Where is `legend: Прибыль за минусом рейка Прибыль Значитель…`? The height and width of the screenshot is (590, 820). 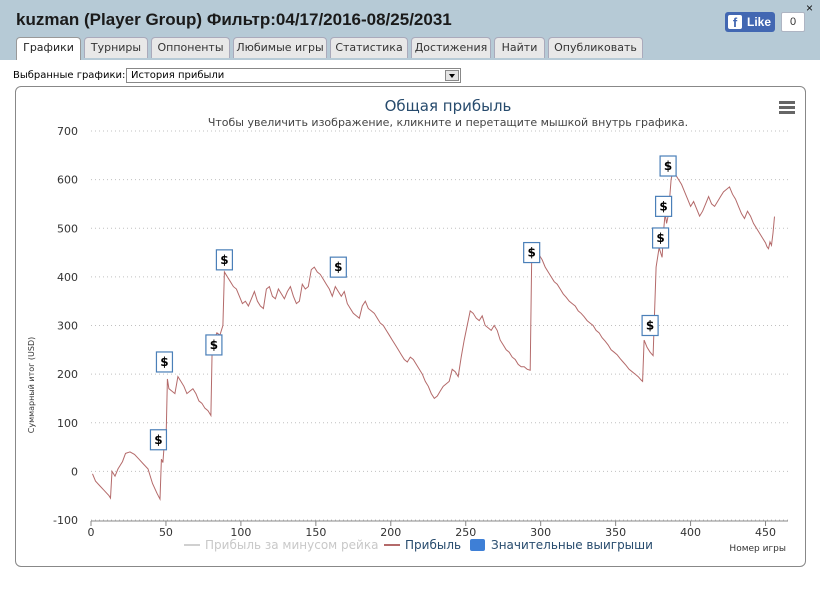
legend: Прибыль за минусом рейка Прибыль Значитель… is located at coordinates (418, 545).